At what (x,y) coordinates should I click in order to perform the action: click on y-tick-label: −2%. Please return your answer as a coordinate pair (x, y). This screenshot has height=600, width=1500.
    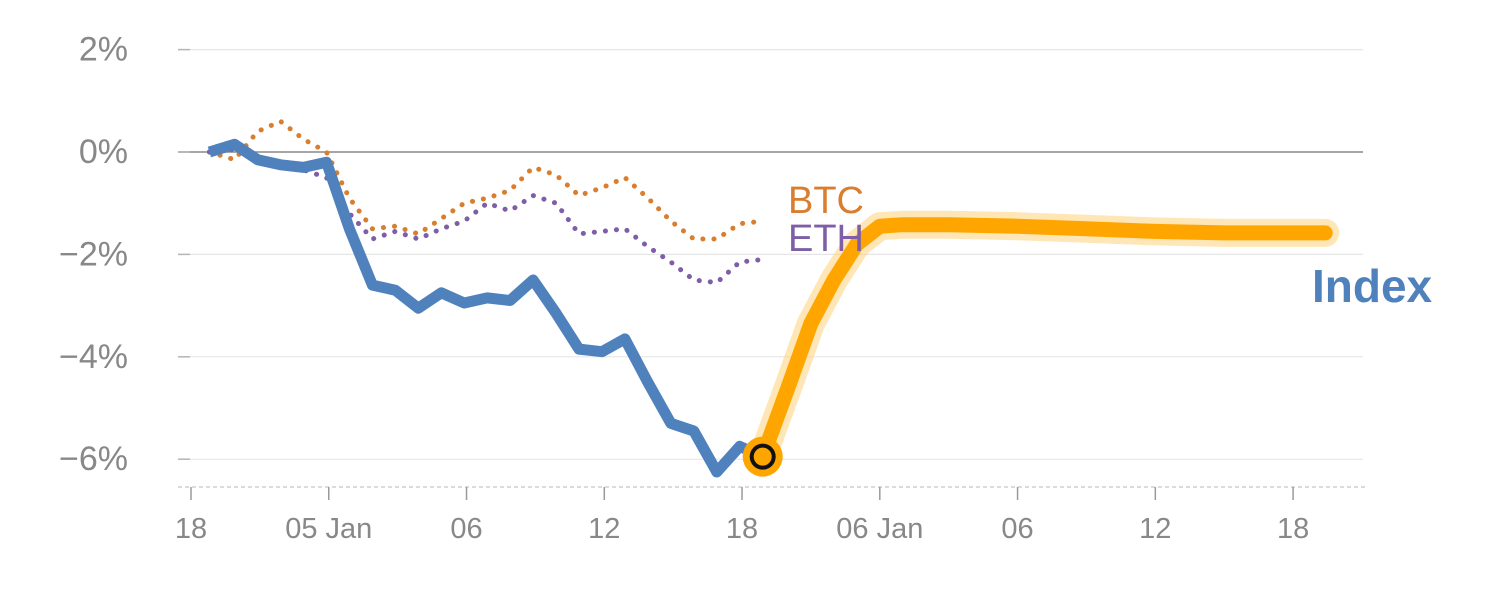
    Looking at the image, I should click on (93, 254).